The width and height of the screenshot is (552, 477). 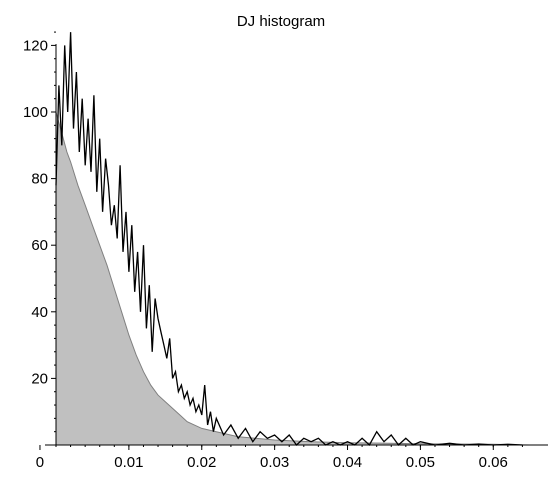 What do you see at coordinates (128, 462) in the screenshot?
I see `x-tick-label: 0.01` at bounding box center [128, 462].